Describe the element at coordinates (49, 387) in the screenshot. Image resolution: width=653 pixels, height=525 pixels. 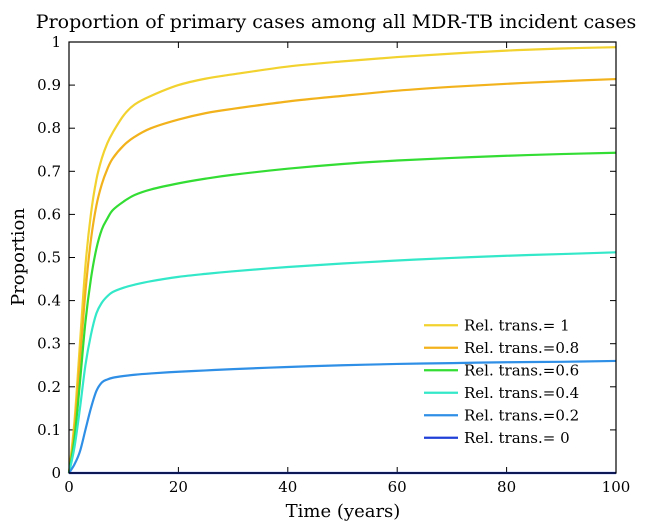
I see `y-tick-label: 0.2` at that location.